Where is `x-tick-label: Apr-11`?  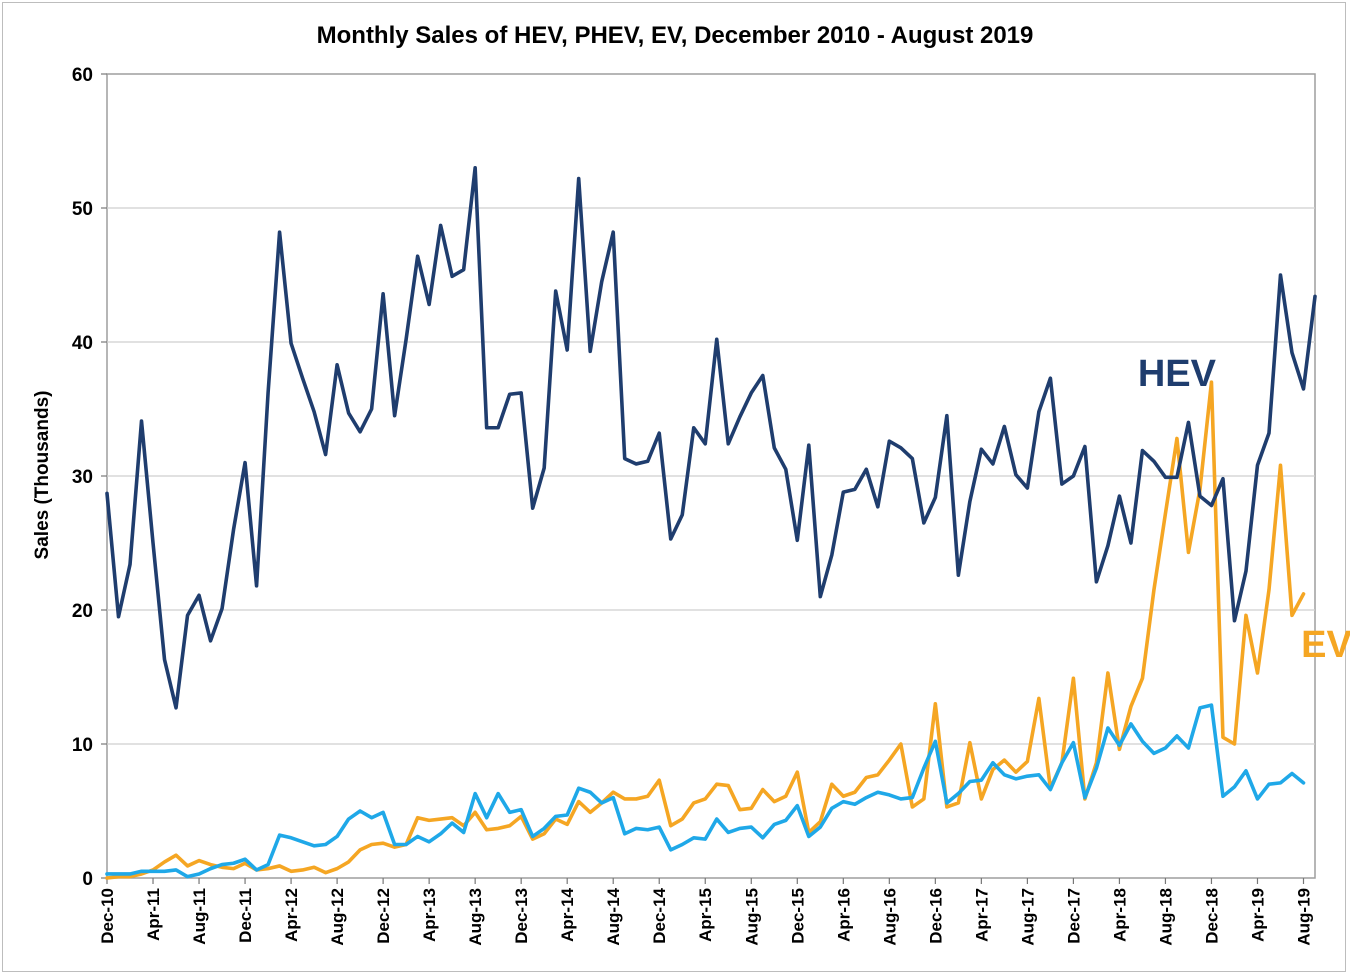 x-tick-label: Apr-11 is located at coordinates (153, 914).